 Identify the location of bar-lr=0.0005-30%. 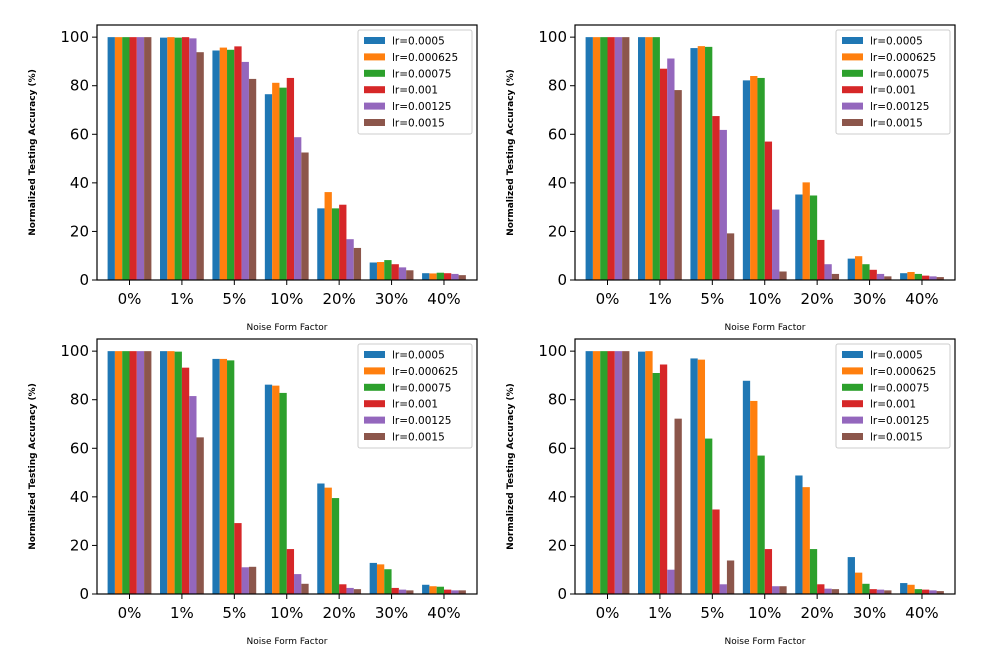
(851, 269).